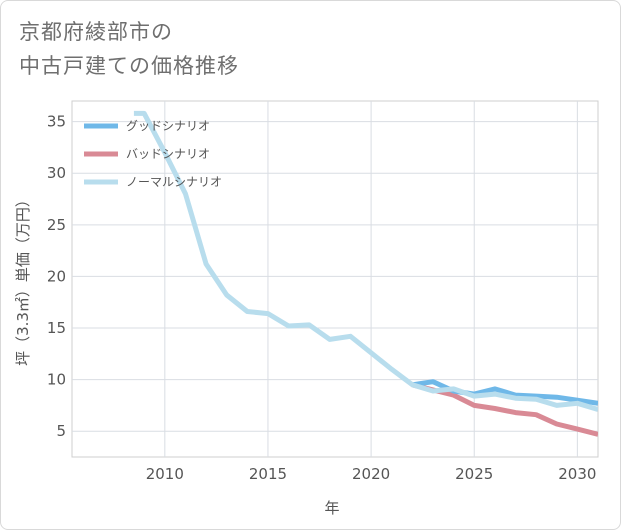 The width and height of the screenshot is (621, 530). Describe the element at coordinates (577, 474) in the screenshot. I see `x-tick-label: 2030` at that location.